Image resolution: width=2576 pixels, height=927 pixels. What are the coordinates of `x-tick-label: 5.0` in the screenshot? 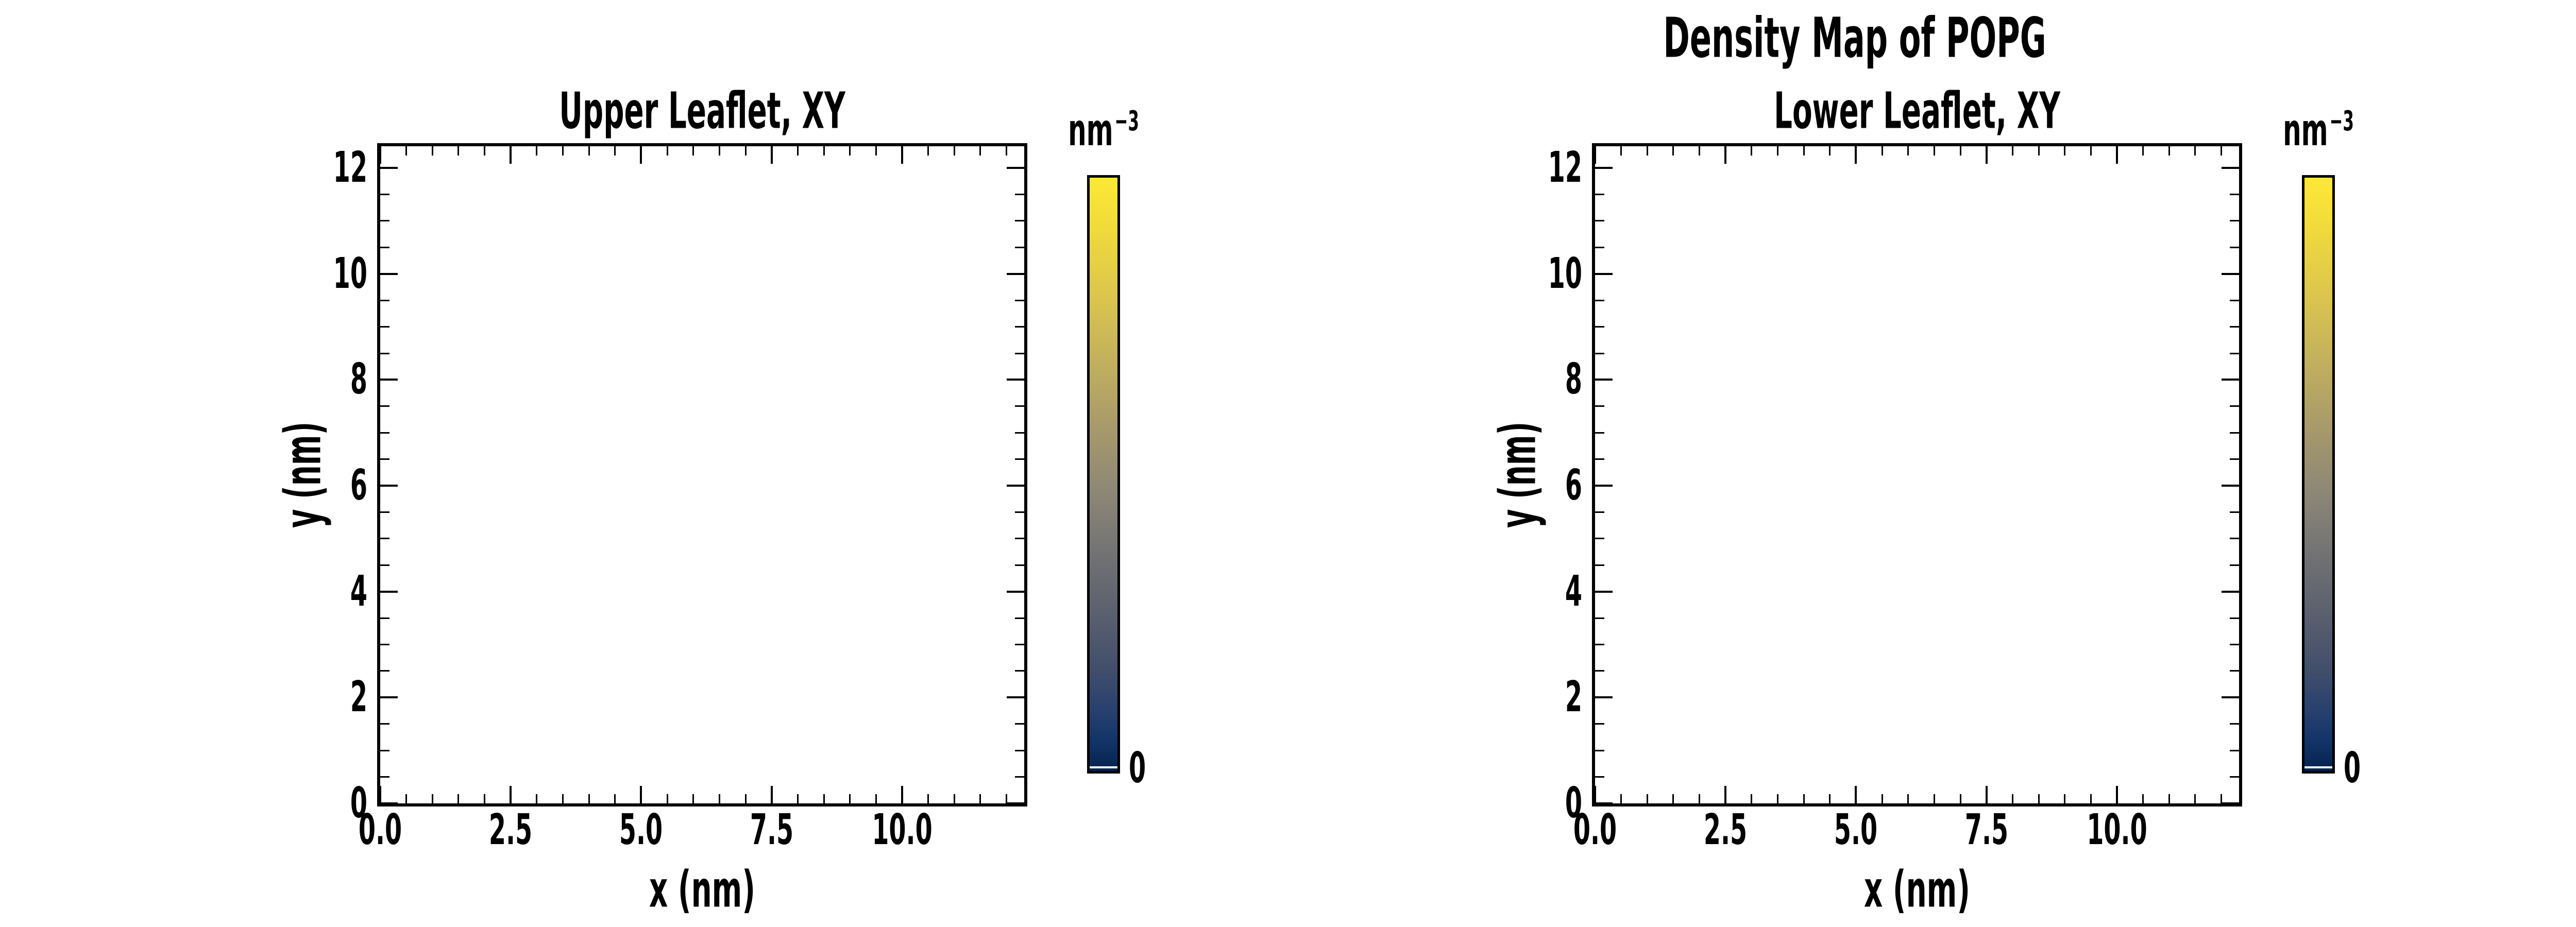 It's located at (1856, 829).